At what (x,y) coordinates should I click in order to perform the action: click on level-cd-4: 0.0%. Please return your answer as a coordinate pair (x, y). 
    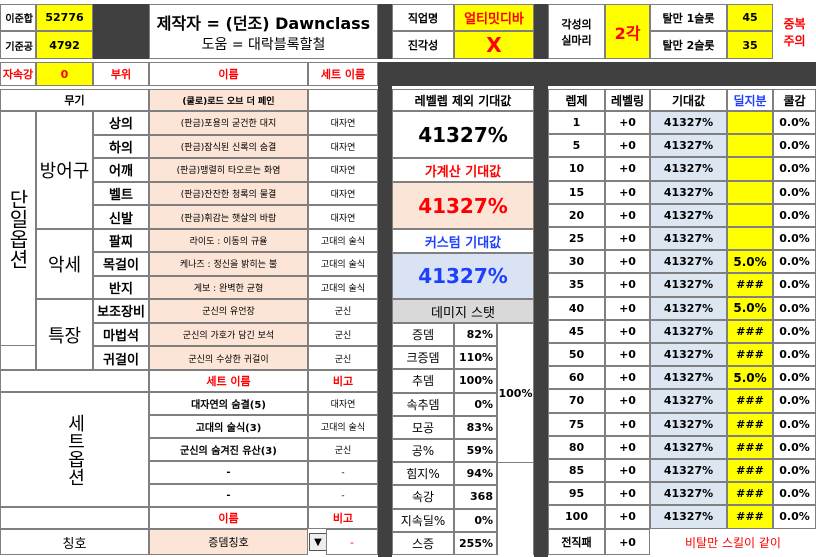
    Looking at the image, I should click on (794, 215).